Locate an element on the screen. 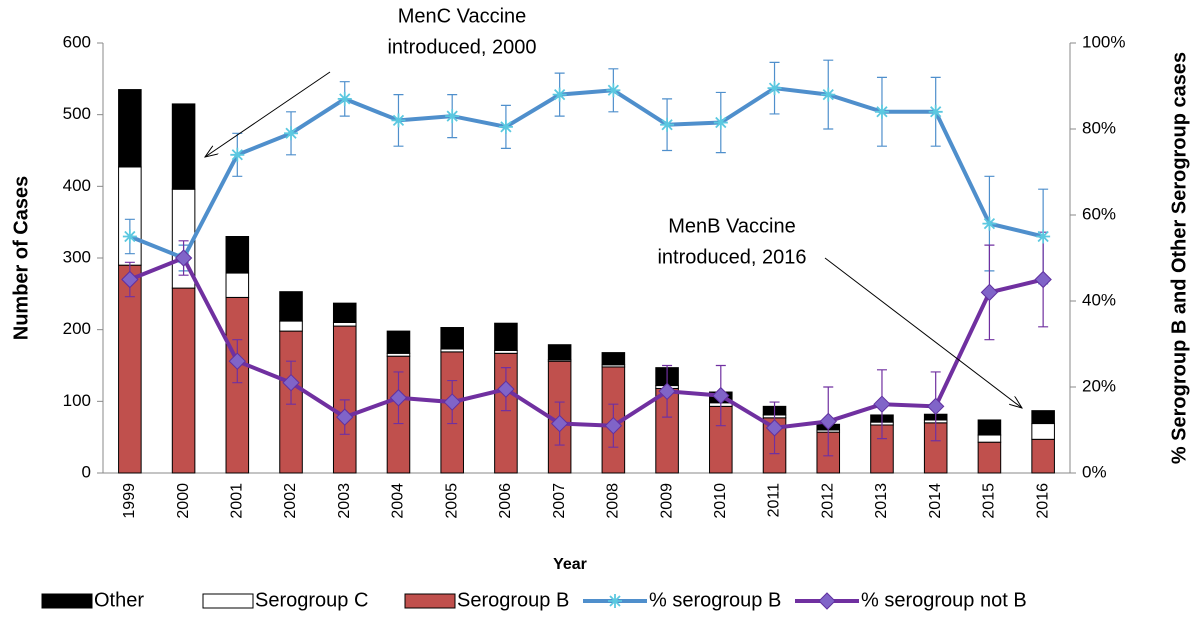  x-tick-label: 2004 is located at coordinates (398, 501).